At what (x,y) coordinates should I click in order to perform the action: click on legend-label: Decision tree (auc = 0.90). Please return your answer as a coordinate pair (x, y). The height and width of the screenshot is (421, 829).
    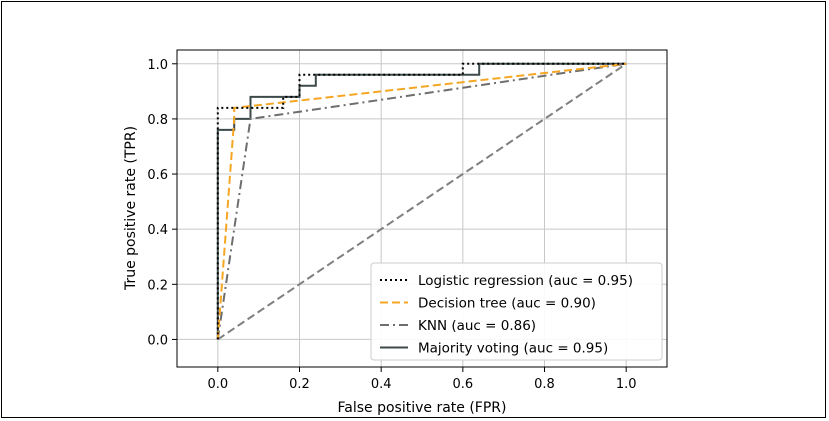
    Looking at the image, I should click on (507, 304).